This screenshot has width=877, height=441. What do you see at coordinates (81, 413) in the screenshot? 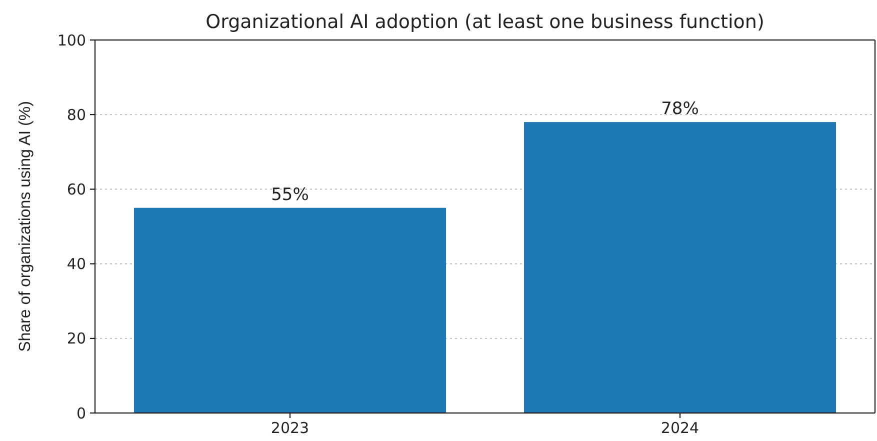
I see `y-tick-label: 0` at bounding box center [81, 413].